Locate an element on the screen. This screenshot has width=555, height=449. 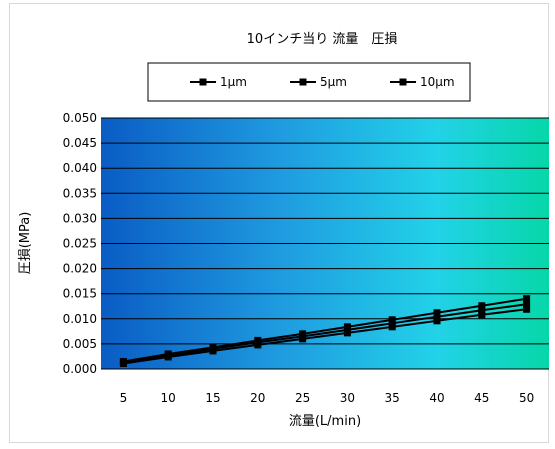
y-tick-label: 0.015 is located at coordinates (80, 294).